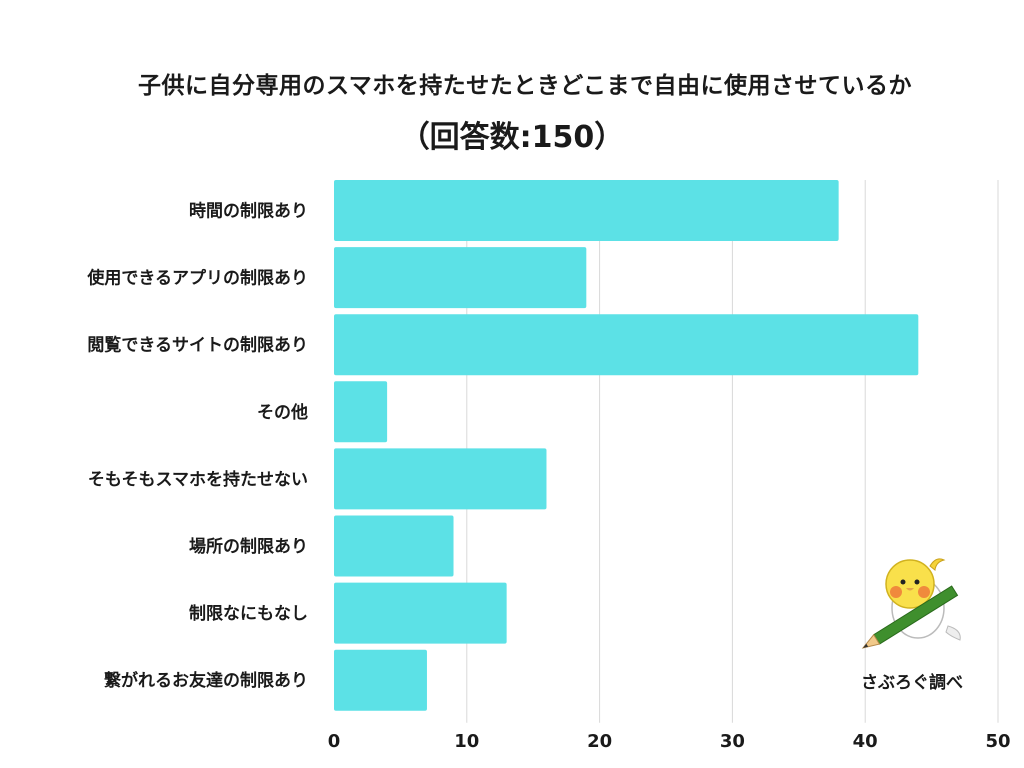 This screenshot has height=768, width=1024. I want to click on source-credit: さぶろぐ調べ, so click(912, 683).